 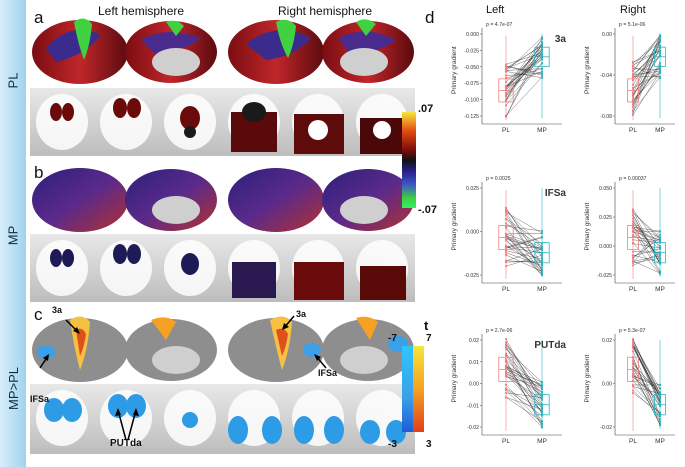 I want to click on plot-pvalue: p = 0.00037, so click(x=633, y=179).